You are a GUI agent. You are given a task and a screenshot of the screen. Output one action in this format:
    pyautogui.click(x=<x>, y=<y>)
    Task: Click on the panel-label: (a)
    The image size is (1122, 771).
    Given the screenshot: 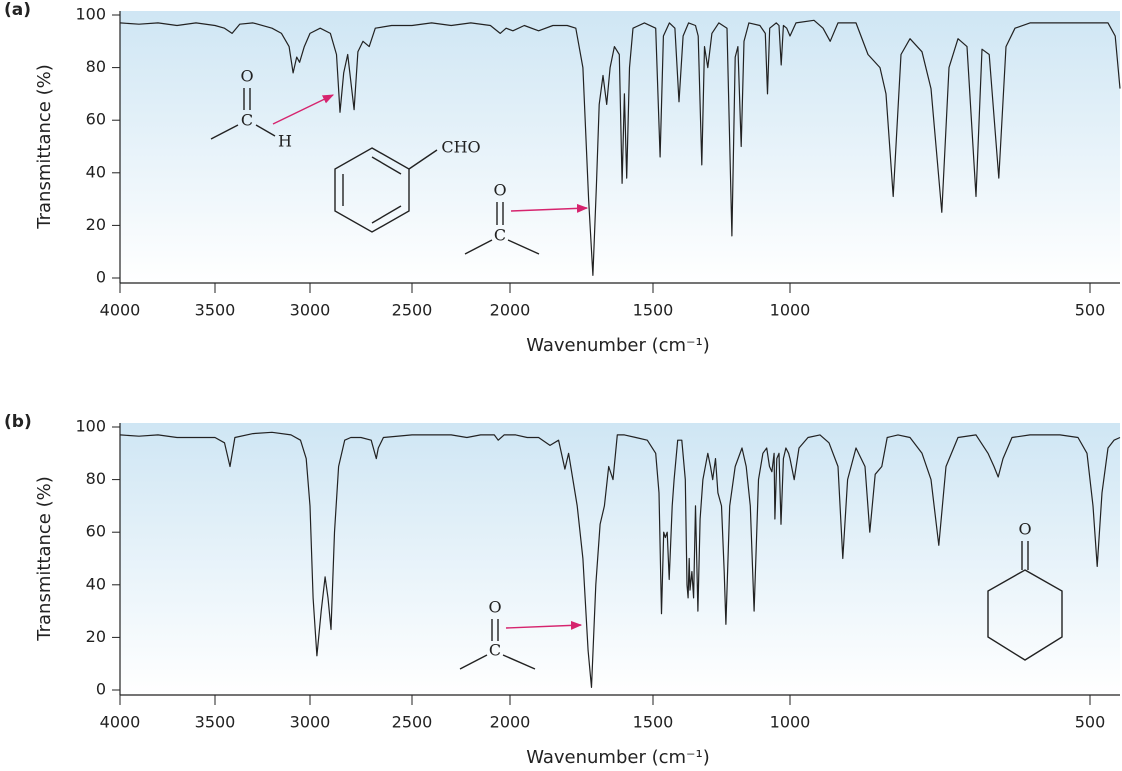 What is the action you would take?
    pyautogui.click(x=17, y=10)
    